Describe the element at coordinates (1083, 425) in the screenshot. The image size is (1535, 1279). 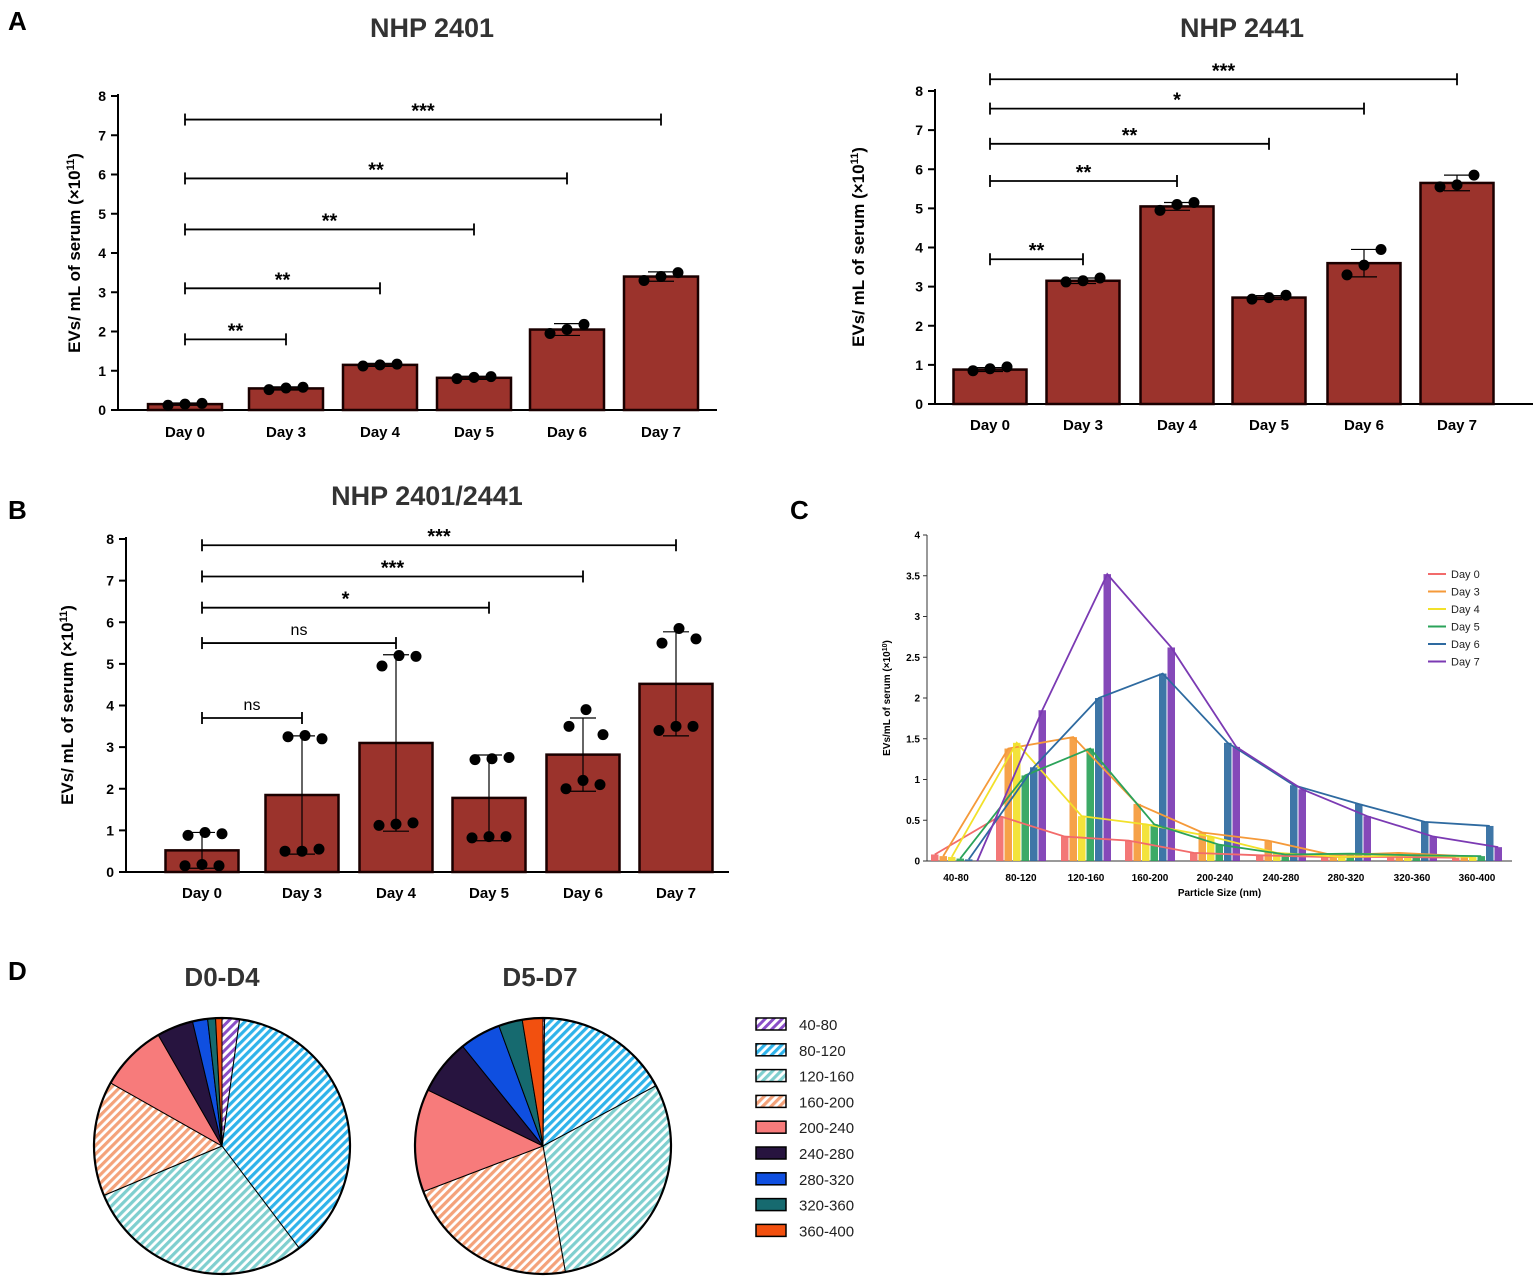
I see `x-tick-label: Day 3` at that location.